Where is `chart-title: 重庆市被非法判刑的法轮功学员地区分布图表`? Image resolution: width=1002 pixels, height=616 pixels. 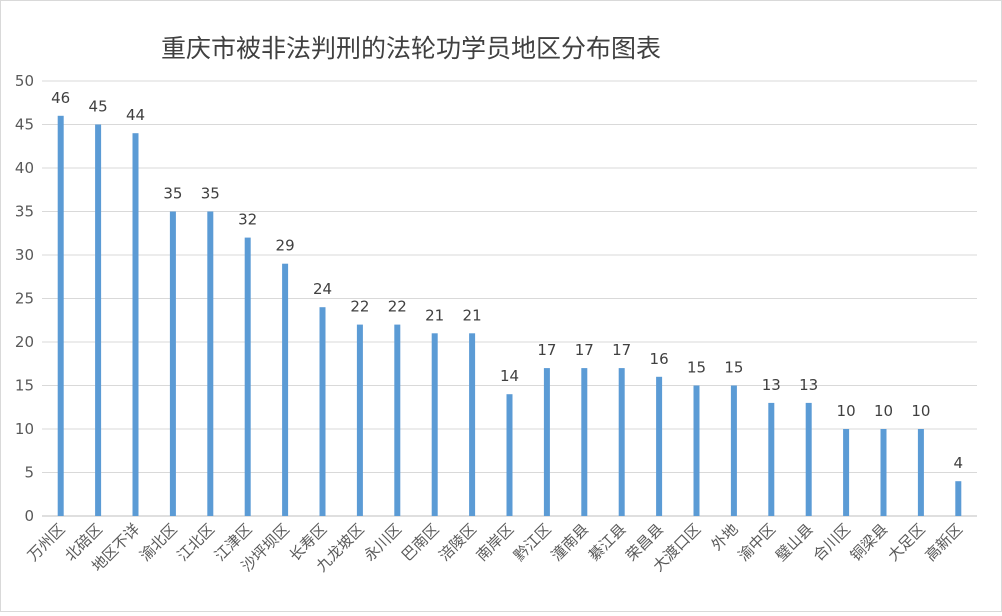 chart-title: 重庆市被非法判刑的法轮功学员地区分布图表 is located at coordinates (410, 48).